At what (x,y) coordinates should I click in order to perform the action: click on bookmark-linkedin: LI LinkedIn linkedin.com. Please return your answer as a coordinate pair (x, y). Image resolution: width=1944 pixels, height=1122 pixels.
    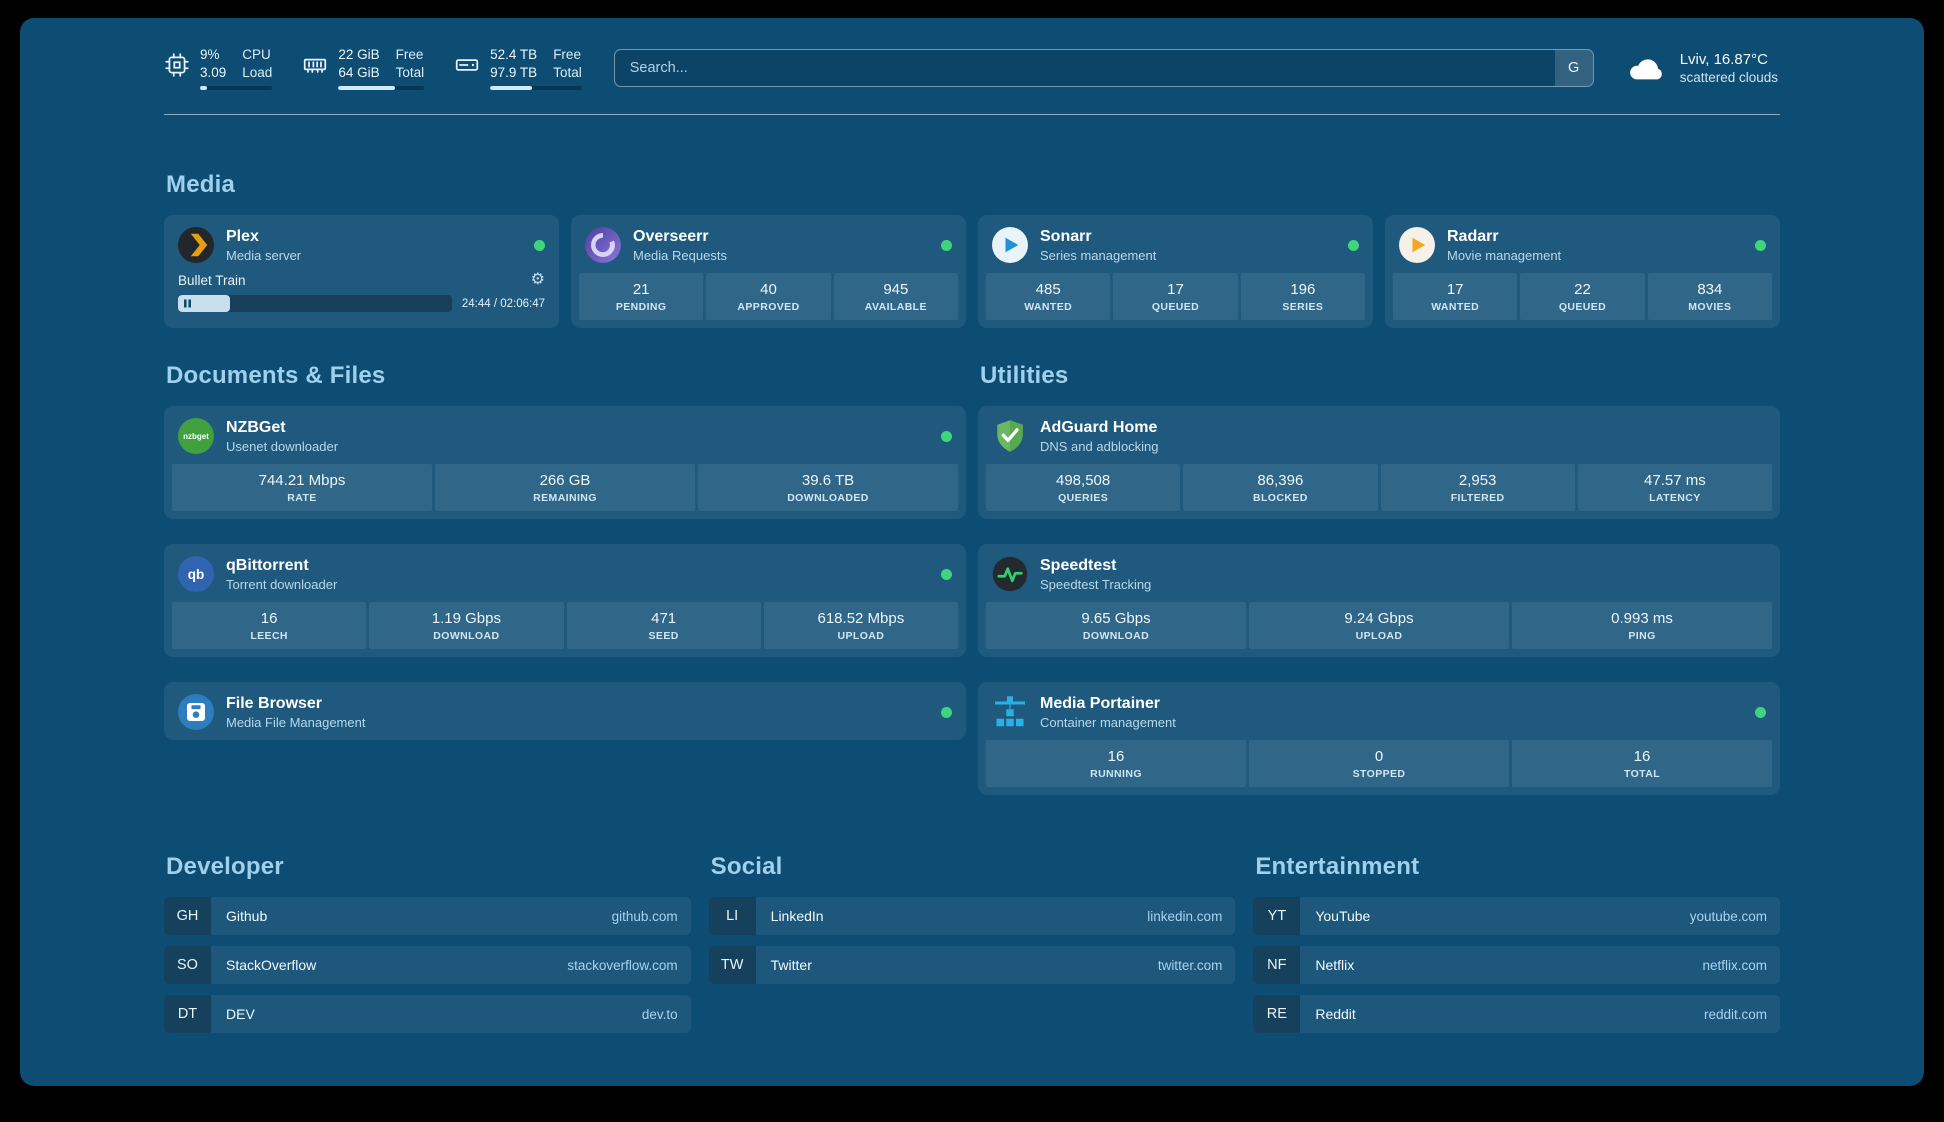
    Looking at the image, I should click on (972, 916).